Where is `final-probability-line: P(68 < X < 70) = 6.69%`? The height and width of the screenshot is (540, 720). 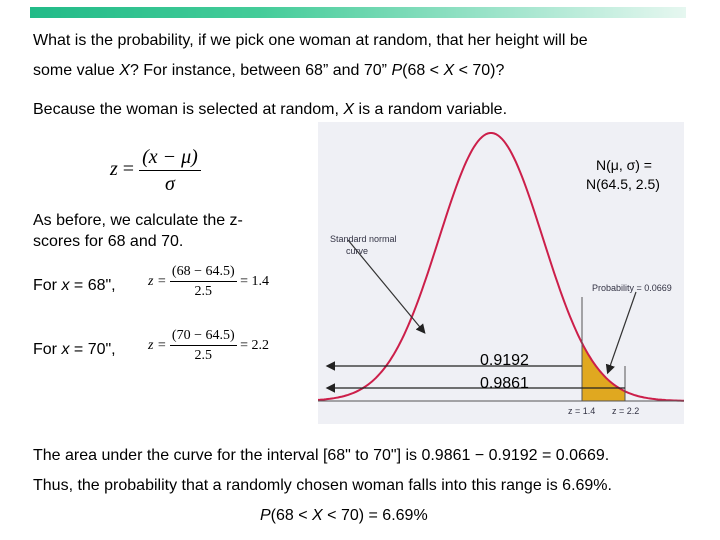
final-probability-line: P(68 < X < 70) = 6.69% is located at coordinates (344, 515).